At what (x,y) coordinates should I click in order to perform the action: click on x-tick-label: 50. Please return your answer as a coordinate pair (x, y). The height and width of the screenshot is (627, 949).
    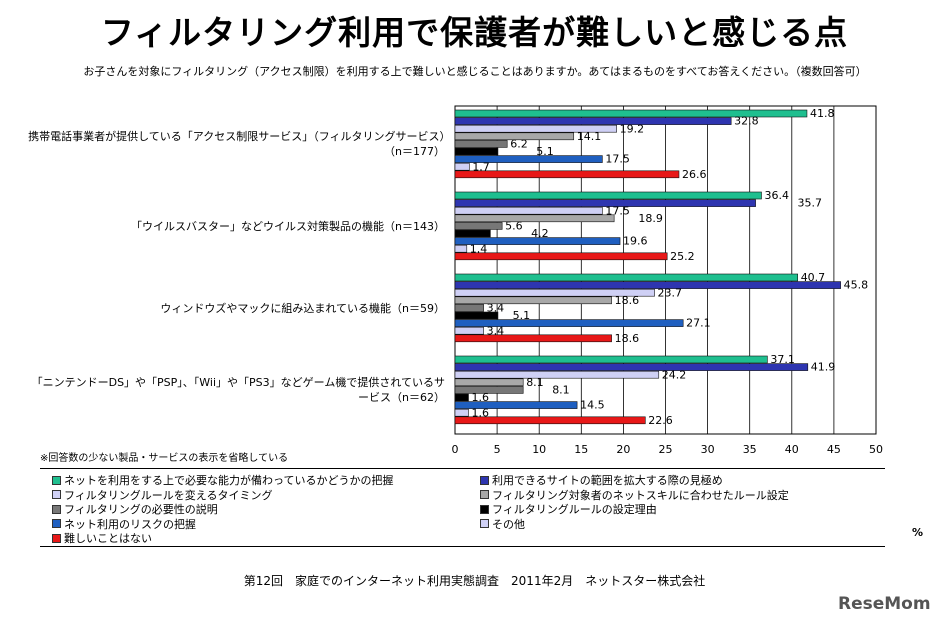
    Looking at the image, I should click on (876, 449).